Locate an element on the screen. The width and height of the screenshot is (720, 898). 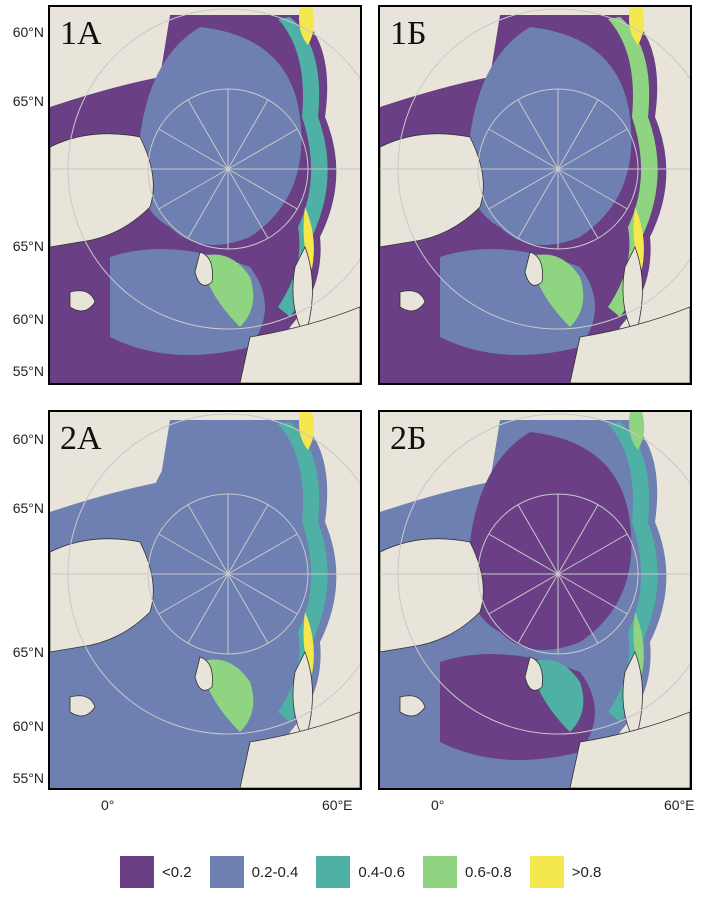
legend: <0.2 0.2-0.4 0.4-0.6 0.6-0.8 >0.8 is located at coordinates (369, 872).